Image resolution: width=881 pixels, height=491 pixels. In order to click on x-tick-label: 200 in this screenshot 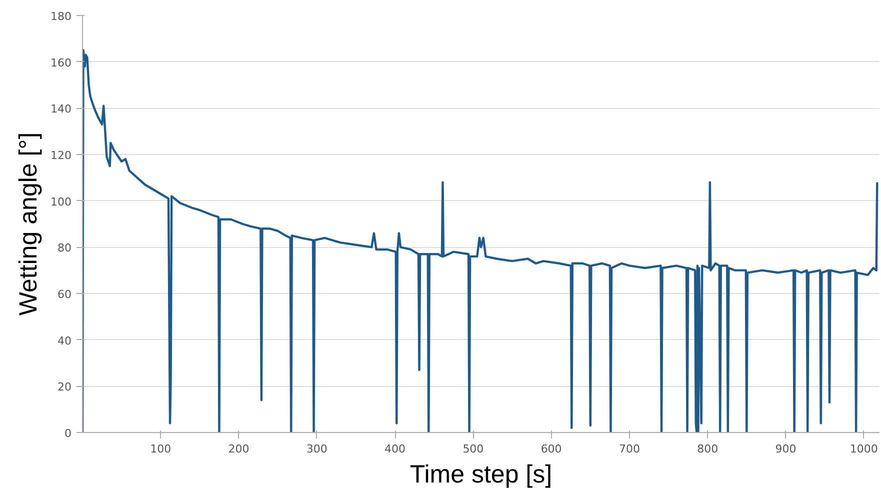, I will do `click(239, 449)`.